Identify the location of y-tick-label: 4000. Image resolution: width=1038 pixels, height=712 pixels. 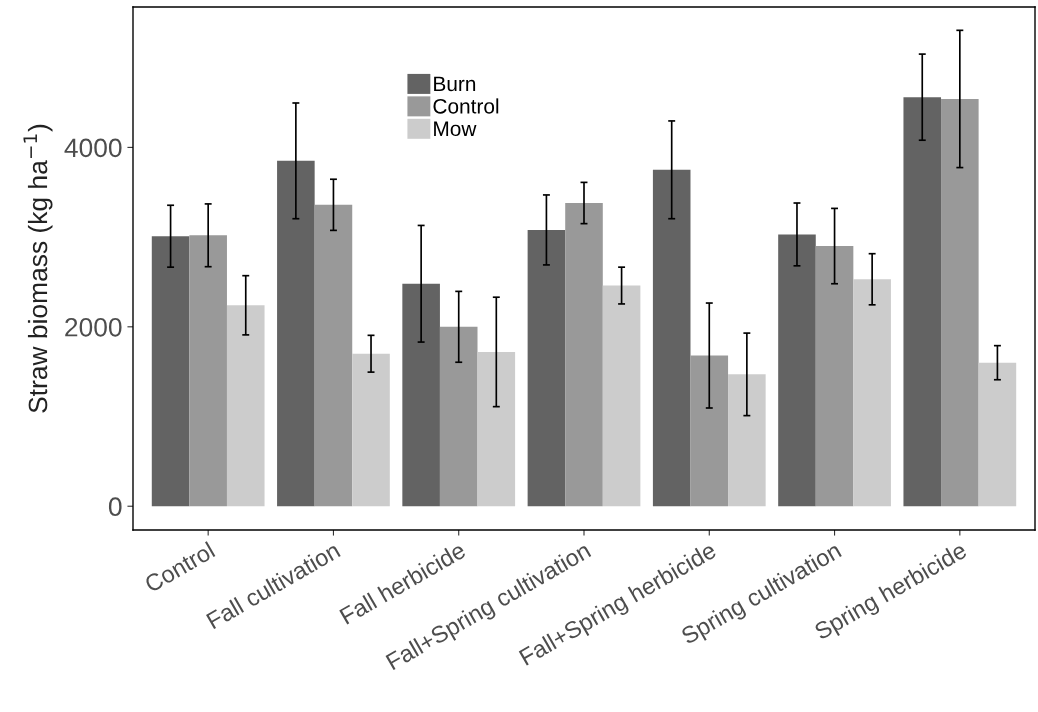
(93, 148).